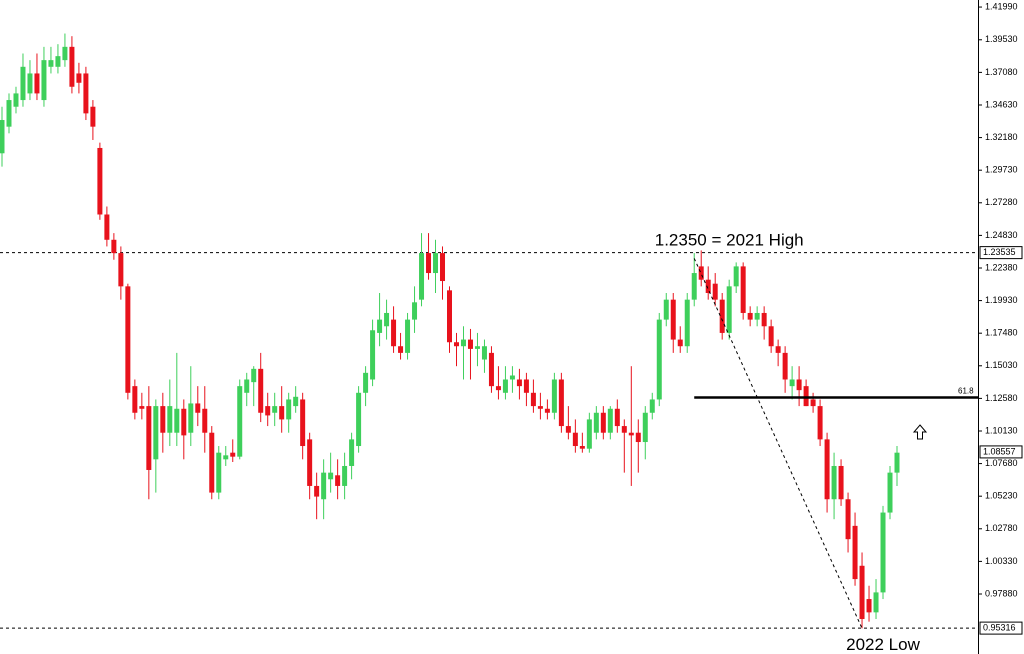 Image resolution: width=1024 pixels, height=654 pixels. I want to click on y-tick-label: 1.34630, so click(1001, 104).